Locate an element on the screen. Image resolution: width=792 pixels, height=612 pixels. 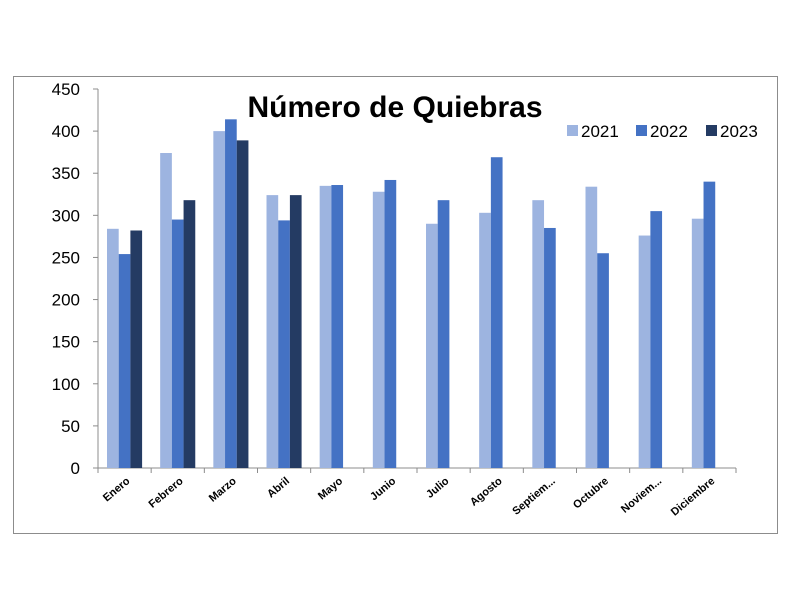
bar-2022-Enero is located at coordinates (124, 361).